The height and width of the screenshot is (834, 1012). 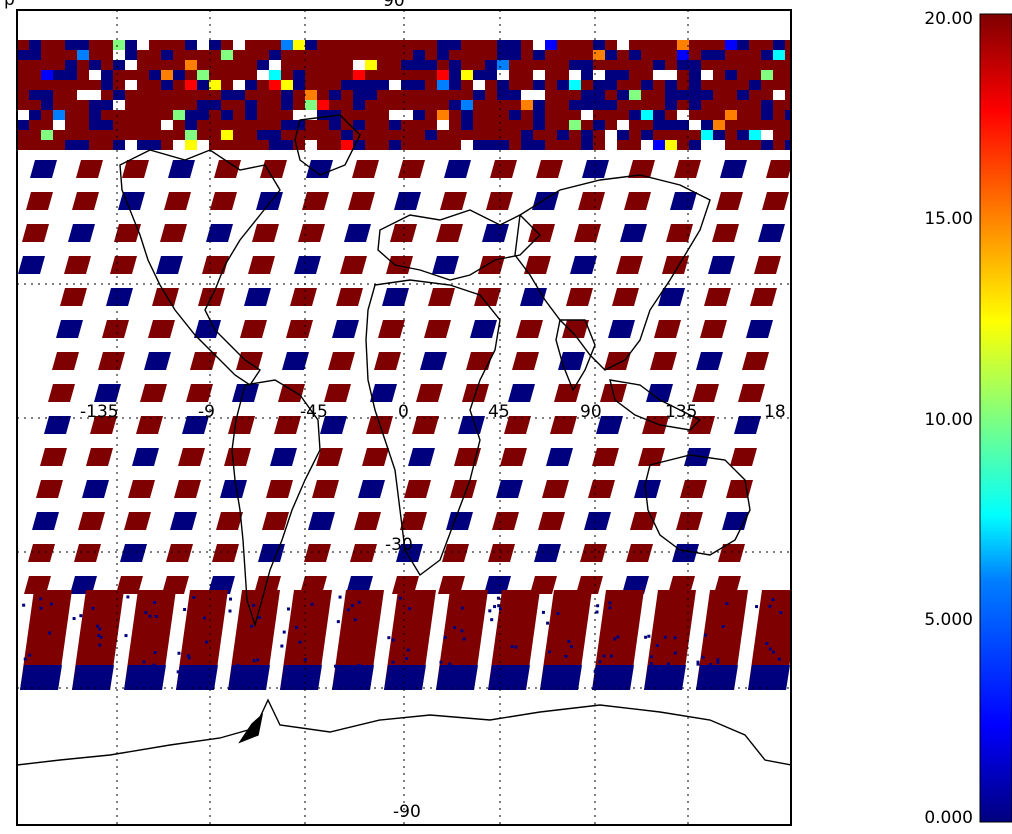 What do you see at coordinates (948, 219) in the screenshot?
I see `colorbar-tick-label: 15.00` at bounding box center [948, 219].